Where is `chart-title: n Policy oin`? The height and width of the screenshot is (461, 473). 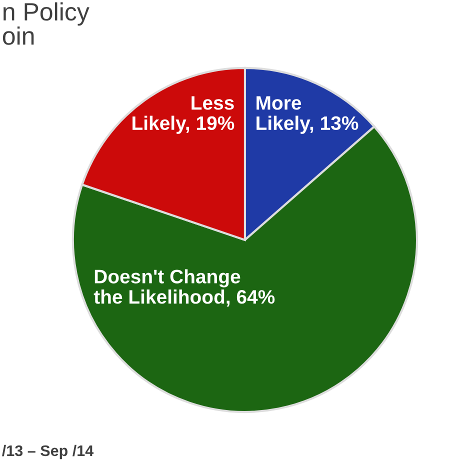 chart-title: n Policy oin is located at coordinates (46, 23).